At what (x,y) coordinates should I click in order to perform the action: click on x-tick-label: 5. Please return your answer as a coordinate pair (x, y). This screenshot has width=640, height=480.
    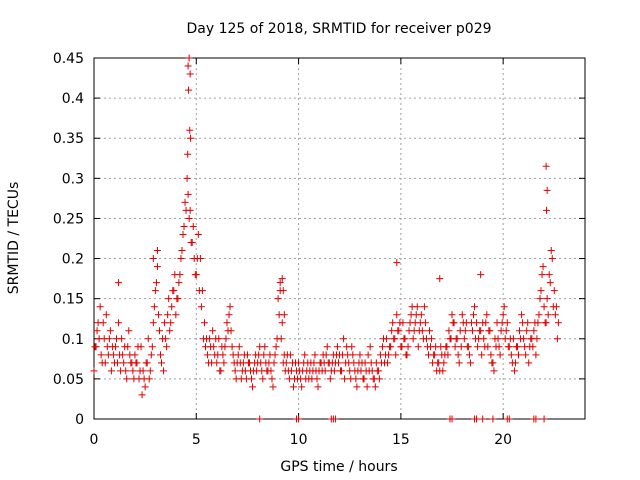
    Looking at the image, I should click on (196, 440).